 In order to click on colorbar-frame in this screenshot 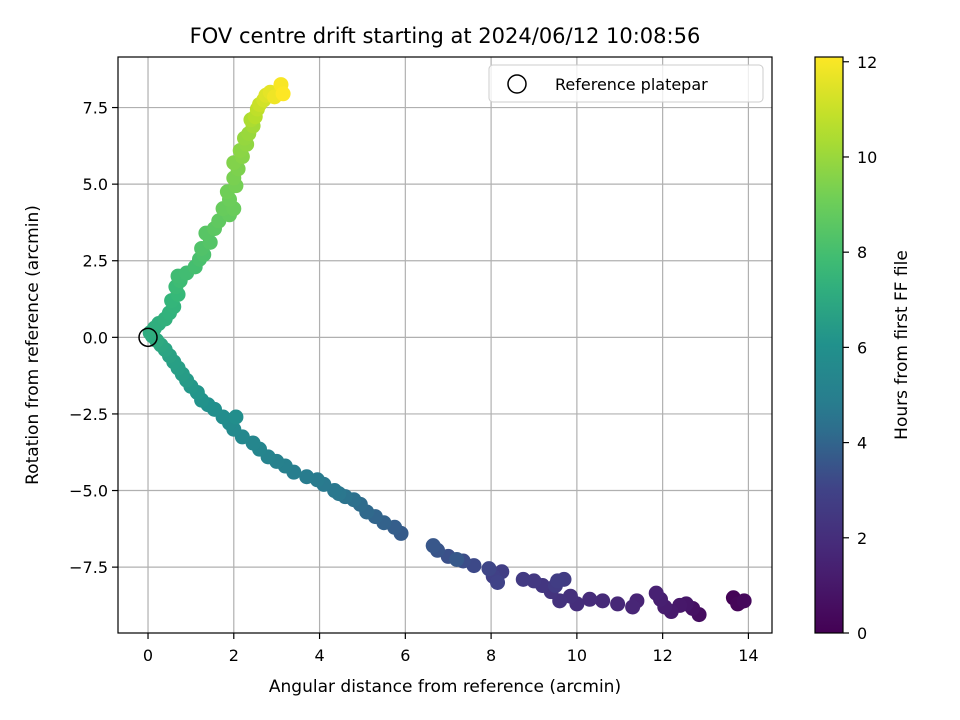, I will do `click(829, 345)`.